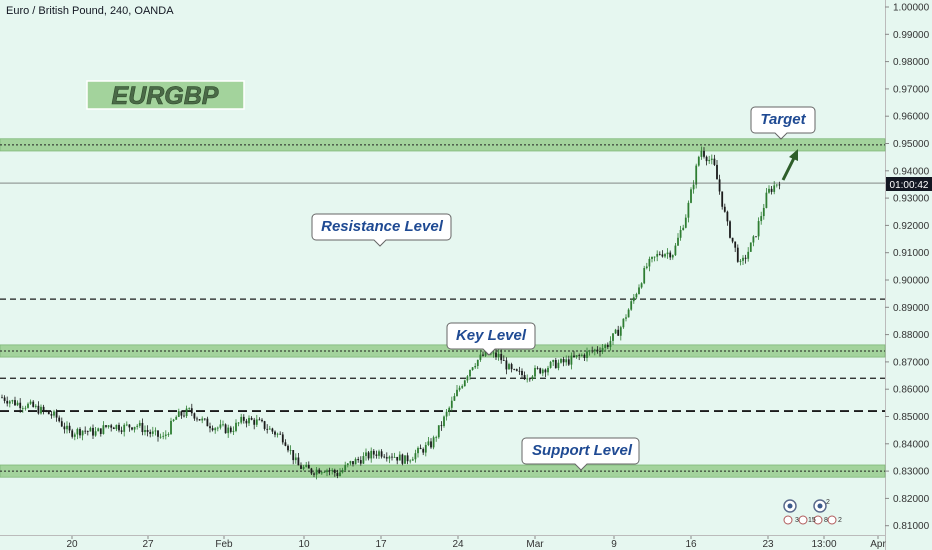  I want to click on instrument-header: Euro / British Pound, 240, OANDA, so click(90, 11).